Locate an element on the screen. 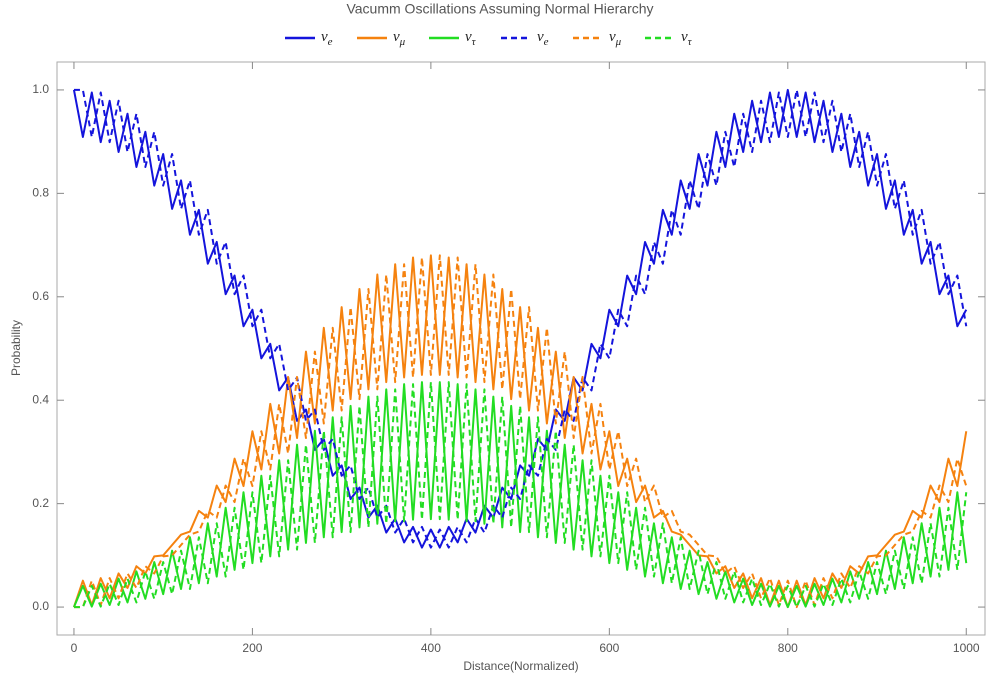 The image size is (1000, 684). y-tick-label: 0.6 is located at coordinates (40, 296).